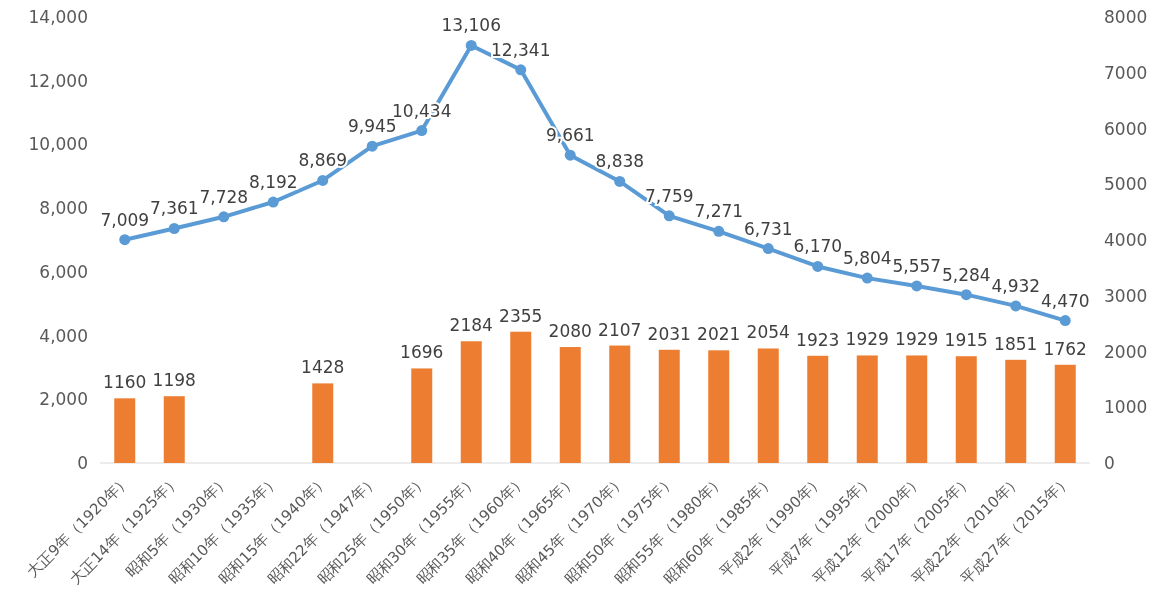  I want to click on y2-tick-label: 1000, so click(1126, 407).